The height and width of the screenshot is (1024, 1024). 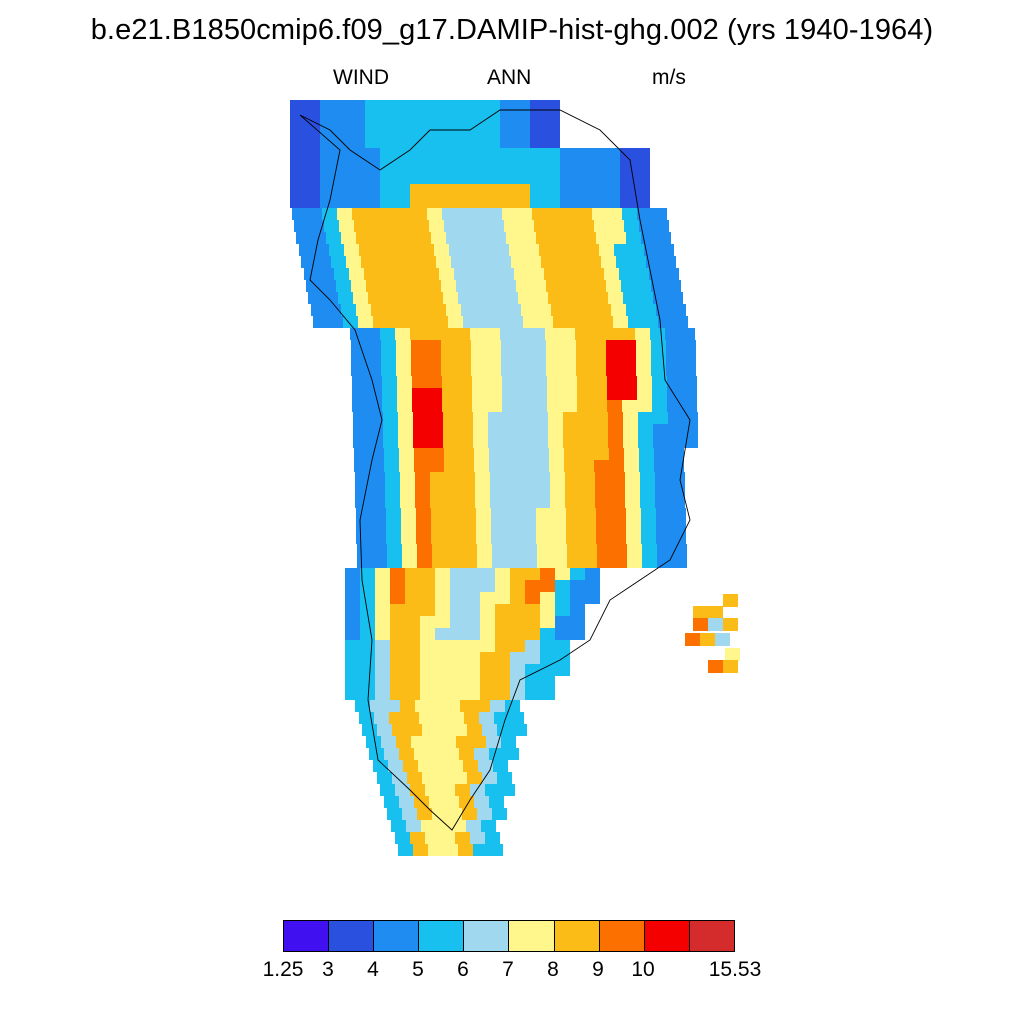 I want to click on units-label: m/s, so click(x=669, y=77).